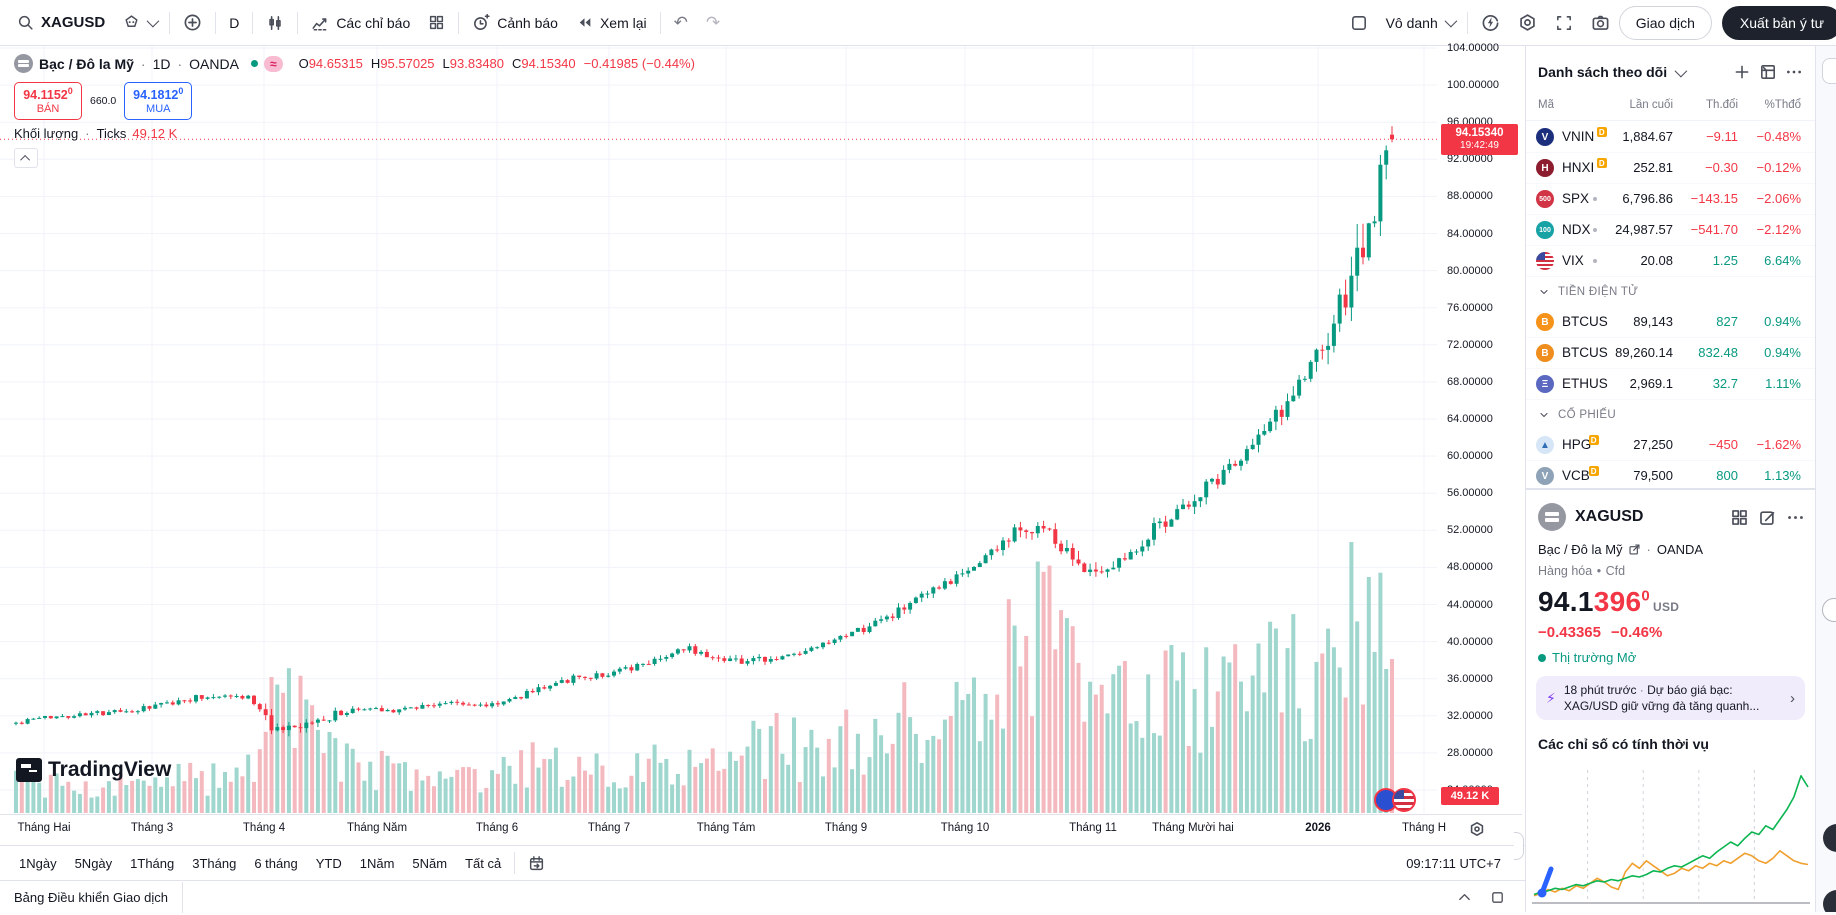  Describe the element at coordinates (1470, 307) in the screenshot. I see `price-tick: 76.00000` at that location.